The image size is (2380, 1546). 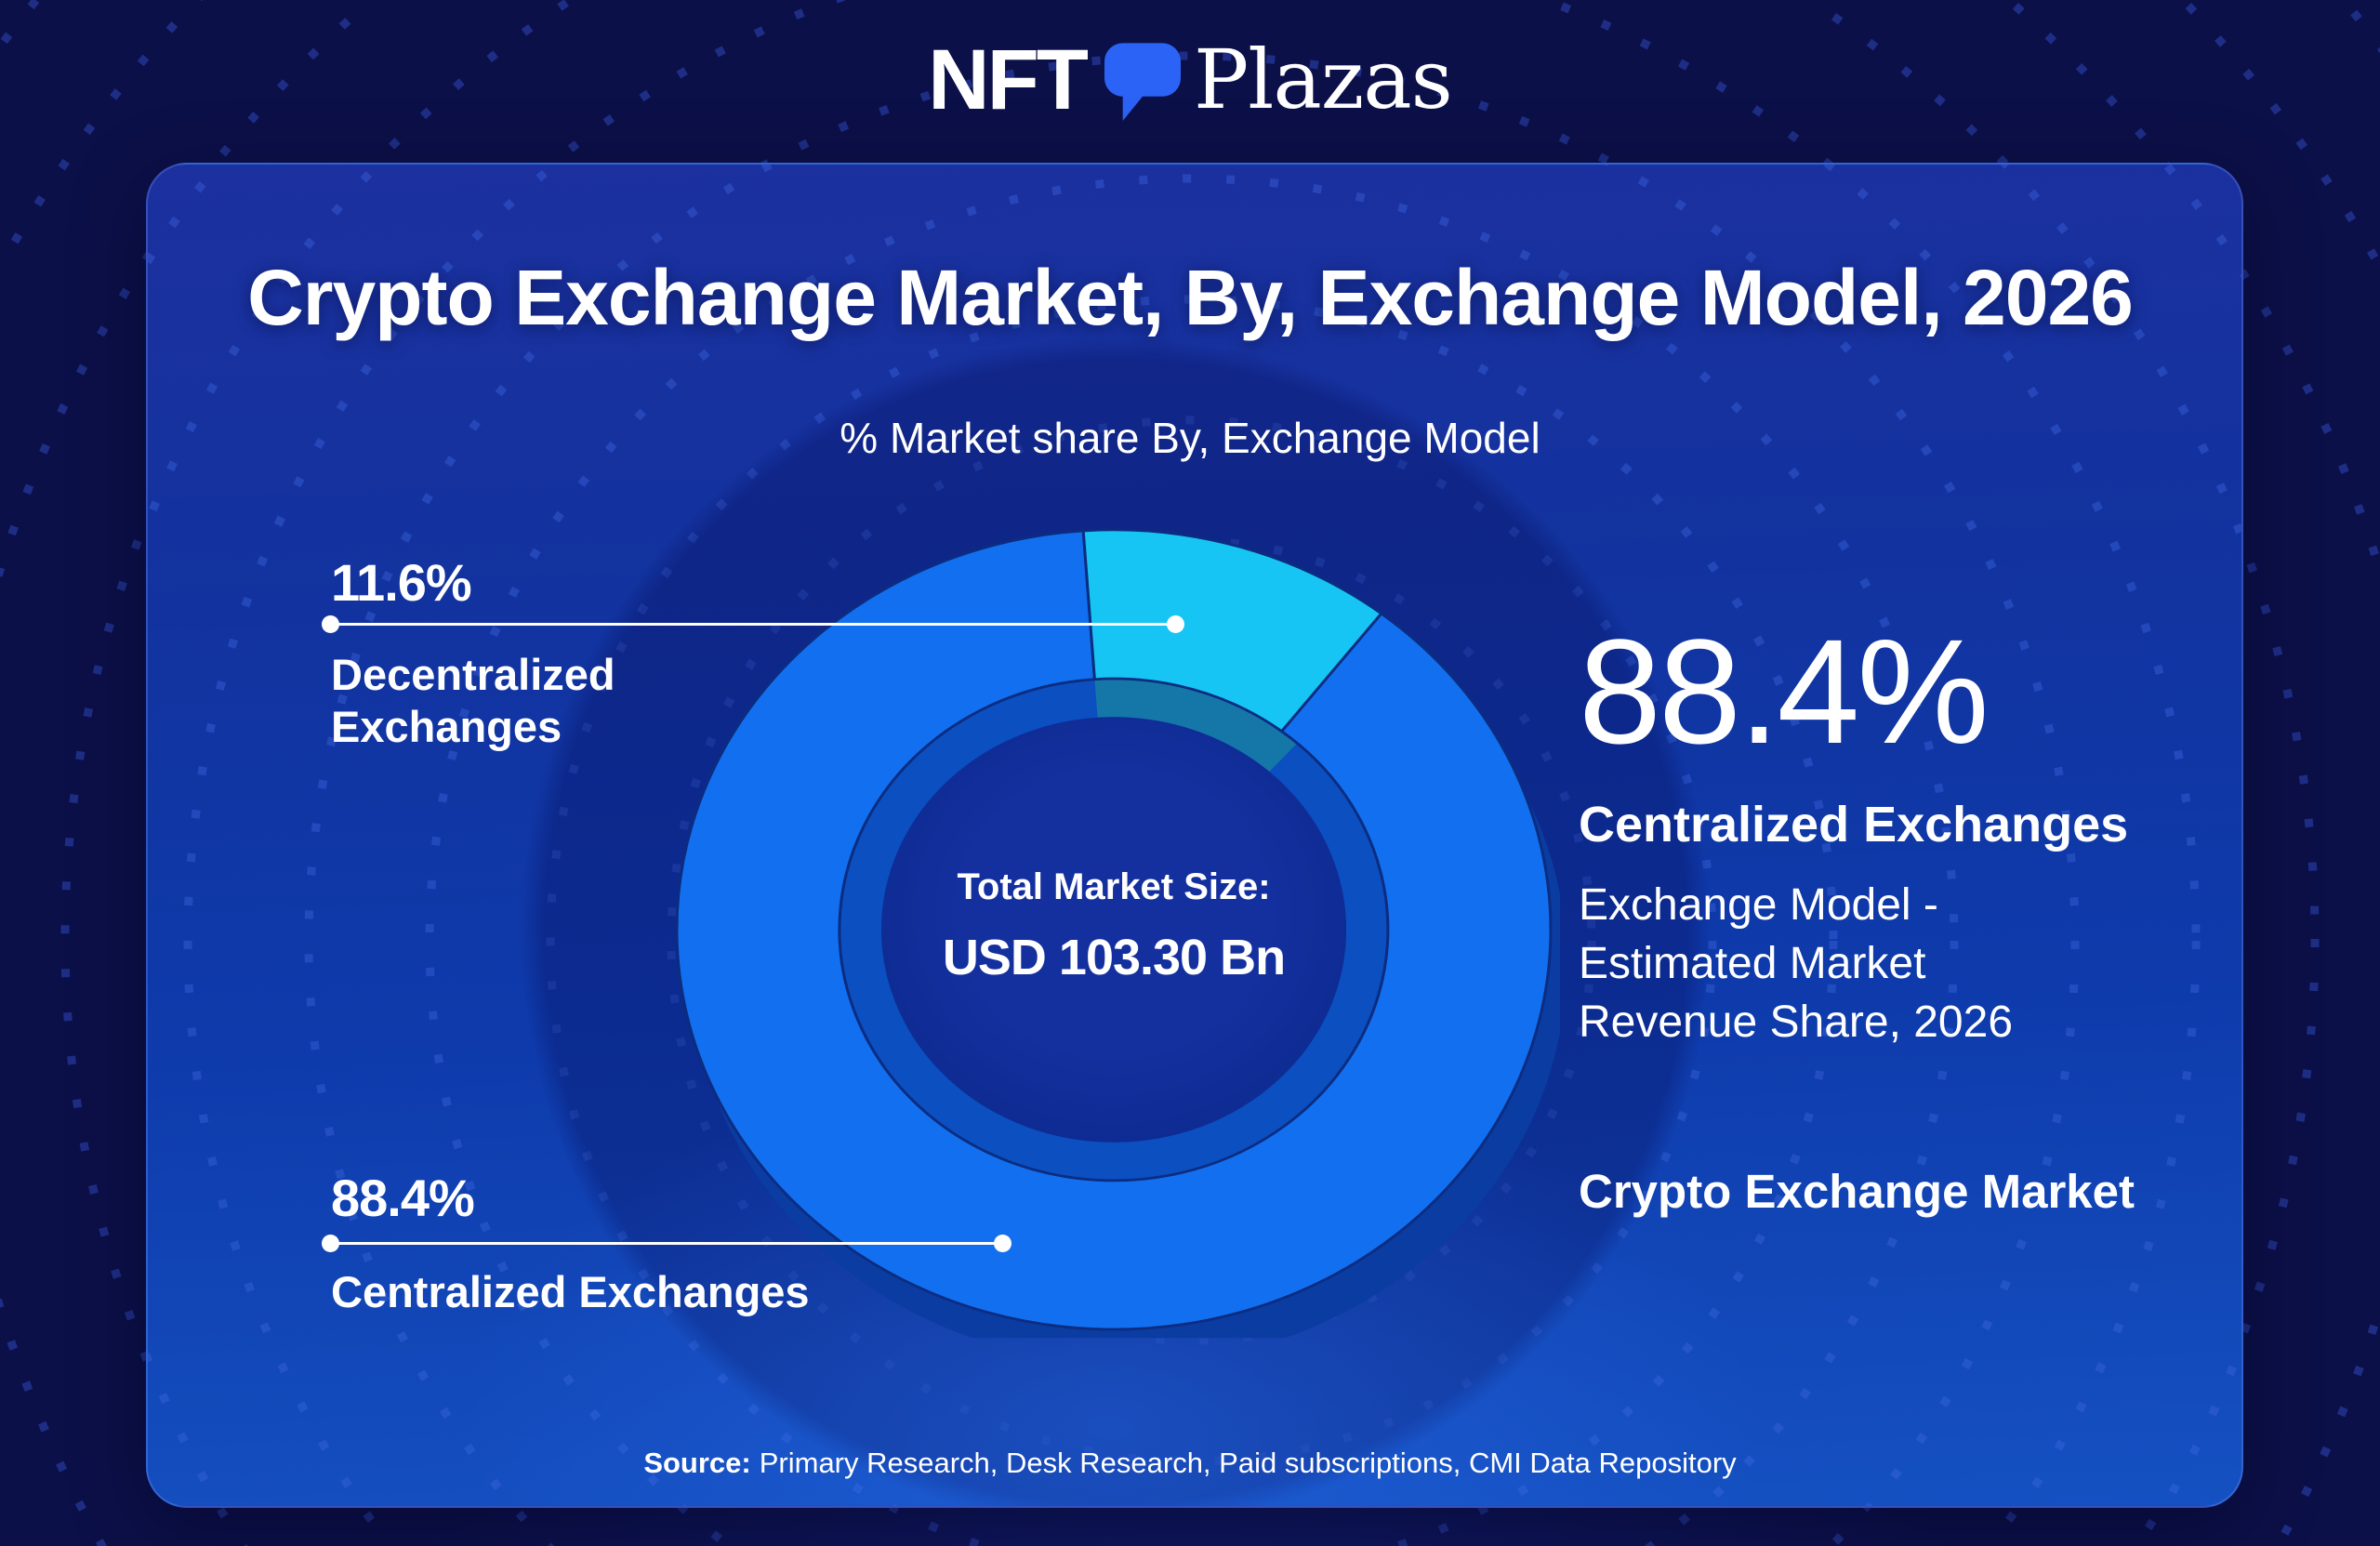 I want to click on logo-text-plazas: Plazas, so click(x=1323, y=79).